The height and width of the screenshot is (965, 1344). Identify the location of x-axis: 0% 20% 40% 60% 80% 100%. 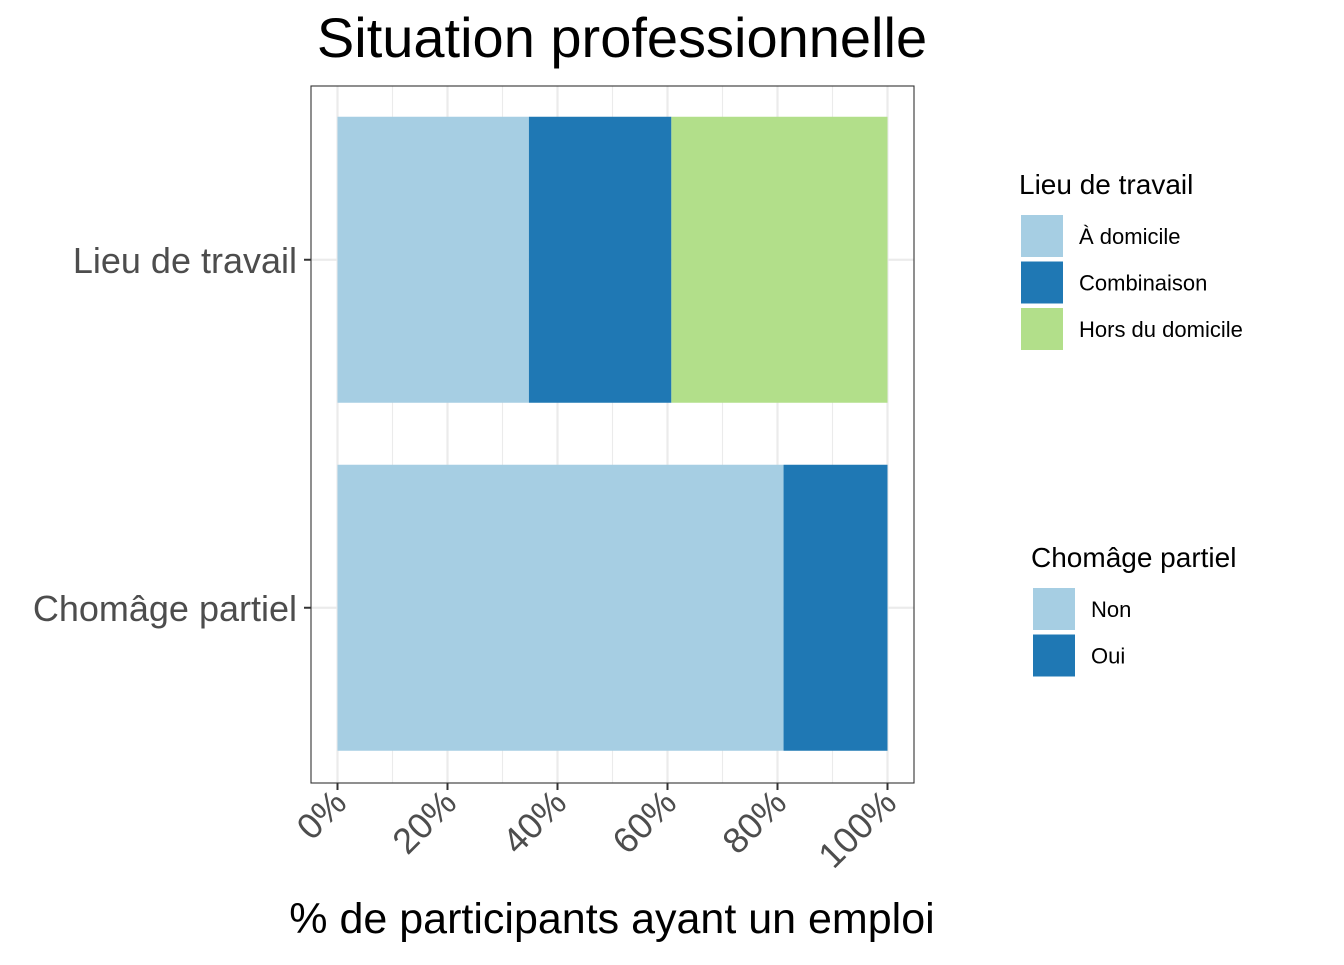
(596, 829).